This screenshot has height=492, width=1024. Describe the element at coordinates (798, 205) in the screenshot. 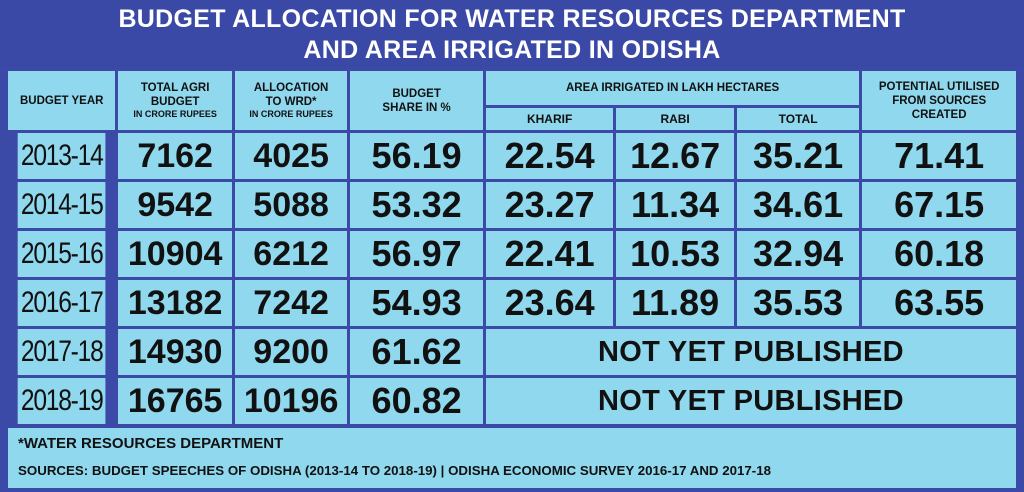

I see `cell-total: 34.61` at that location.